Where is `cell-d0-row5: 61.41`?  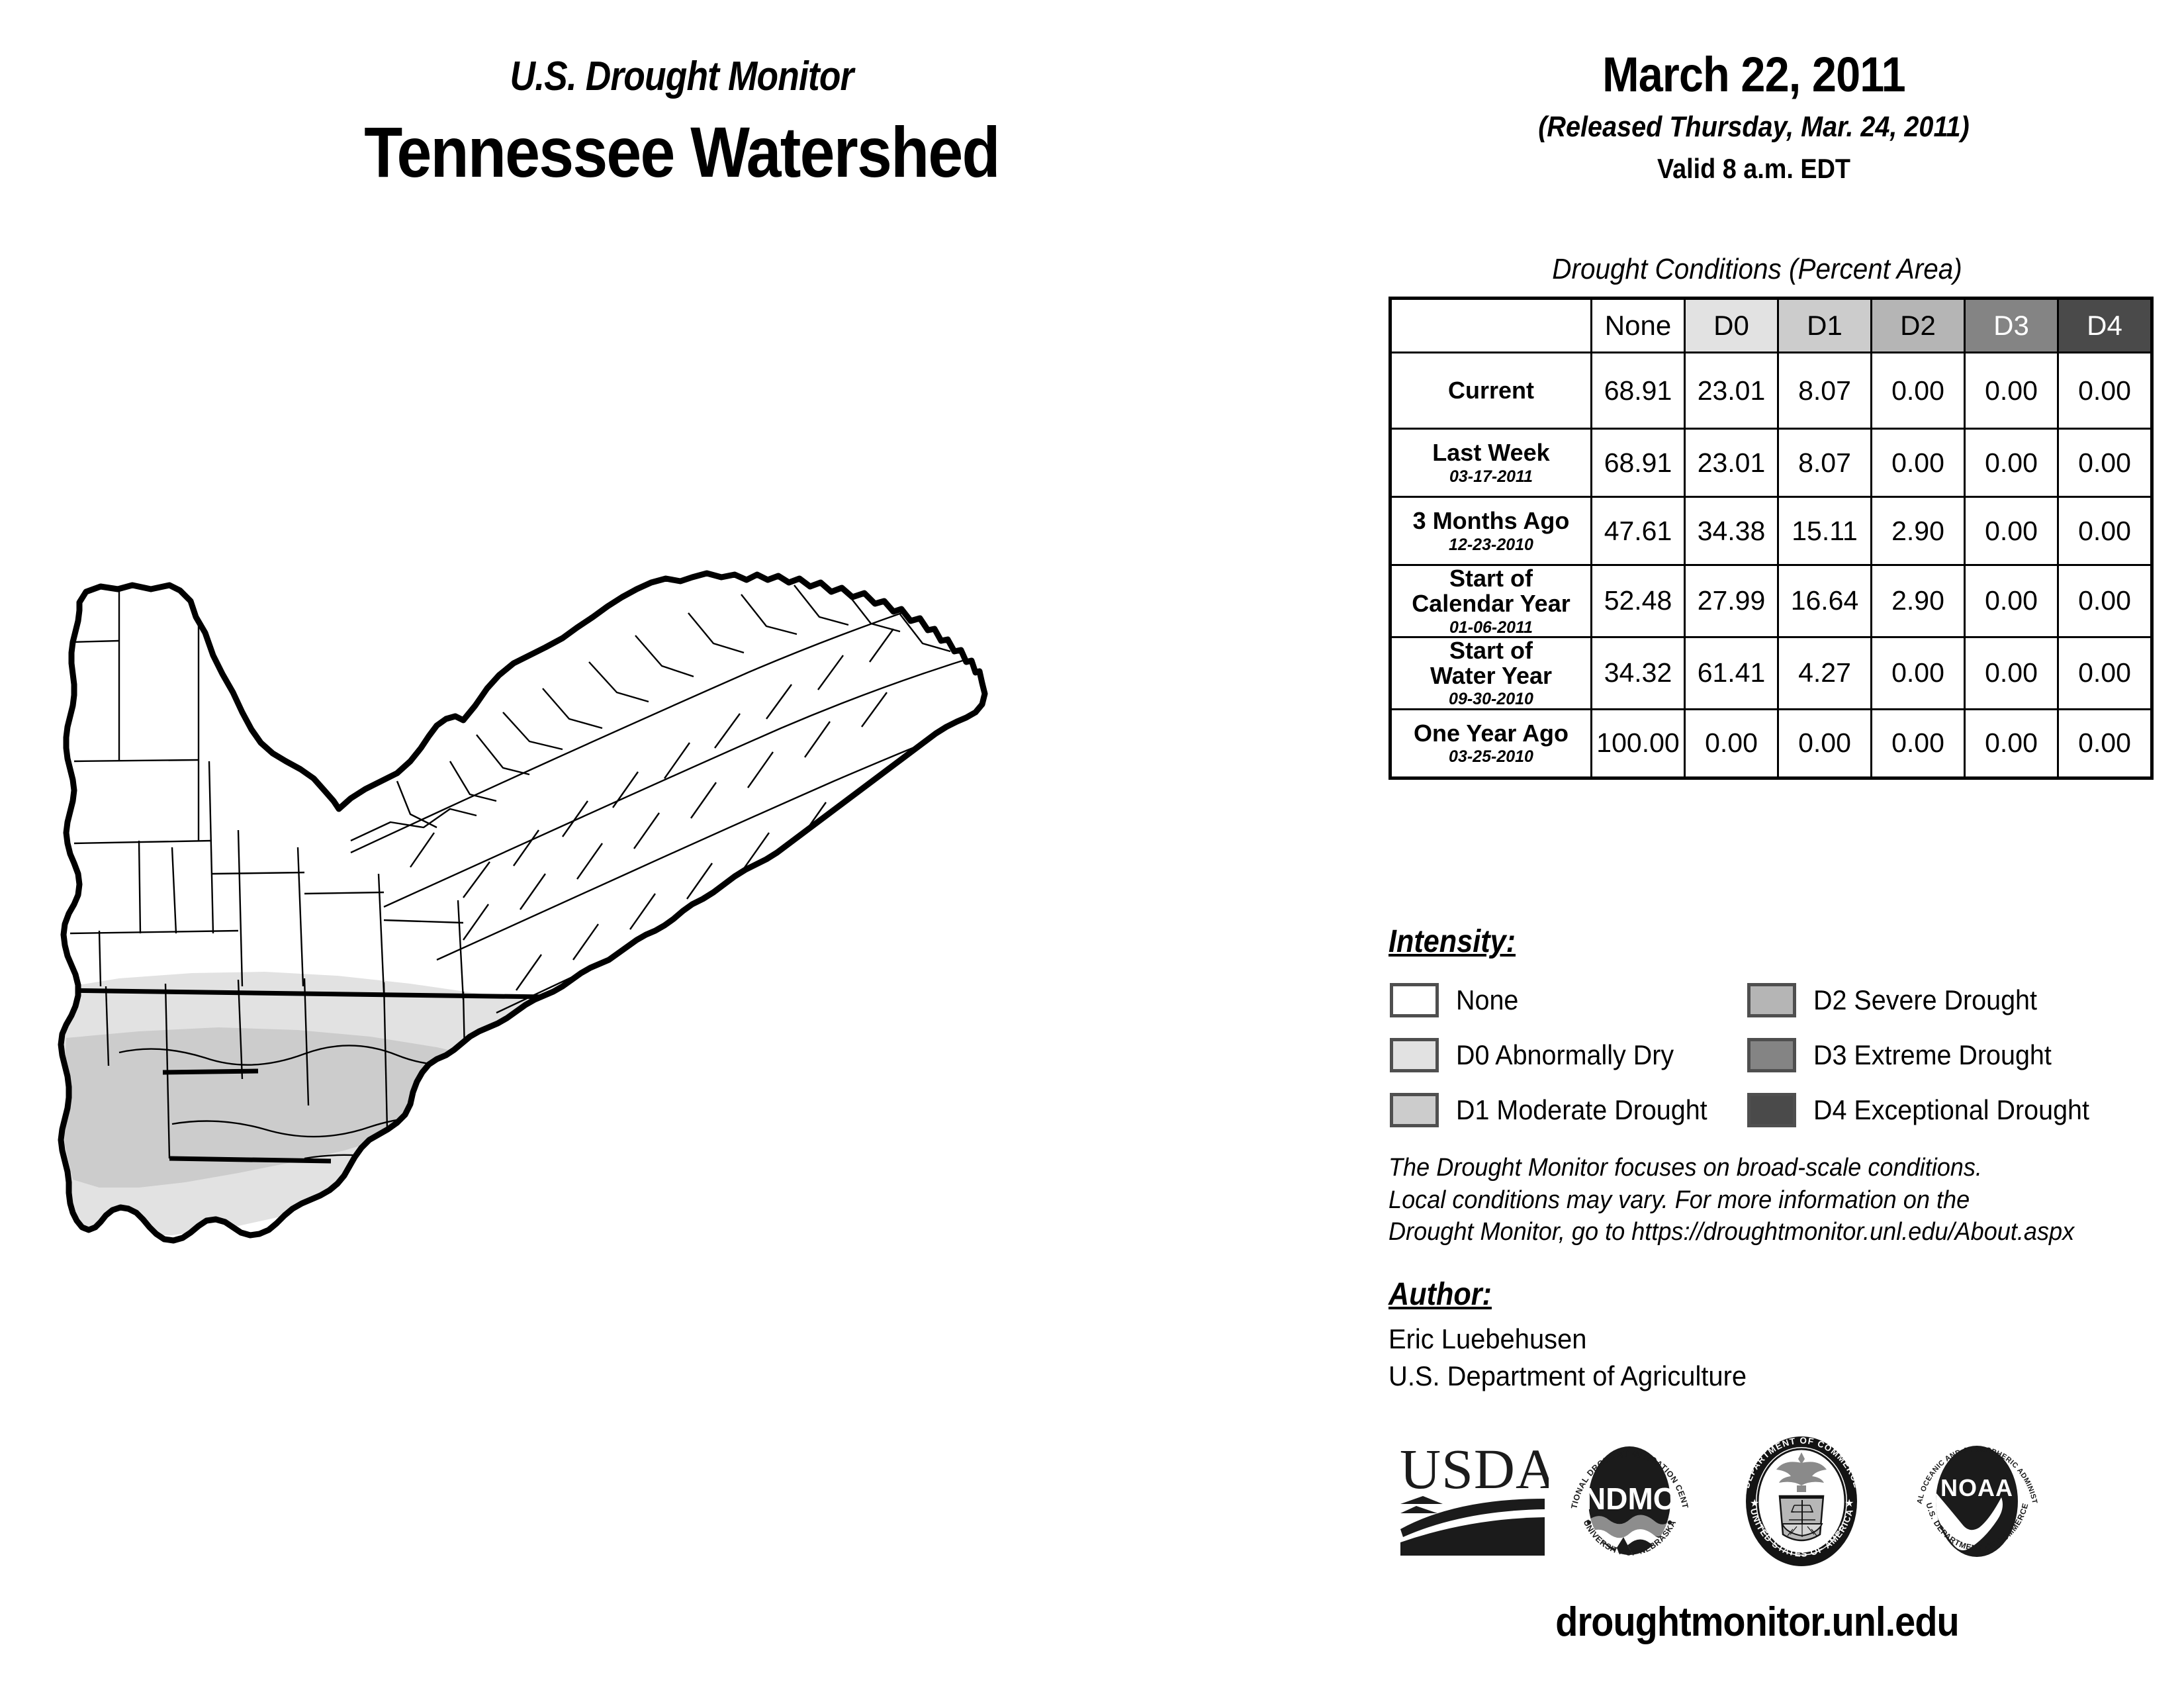 cell-d0-row5: 61.41 is located at coordinates (1732, 672).